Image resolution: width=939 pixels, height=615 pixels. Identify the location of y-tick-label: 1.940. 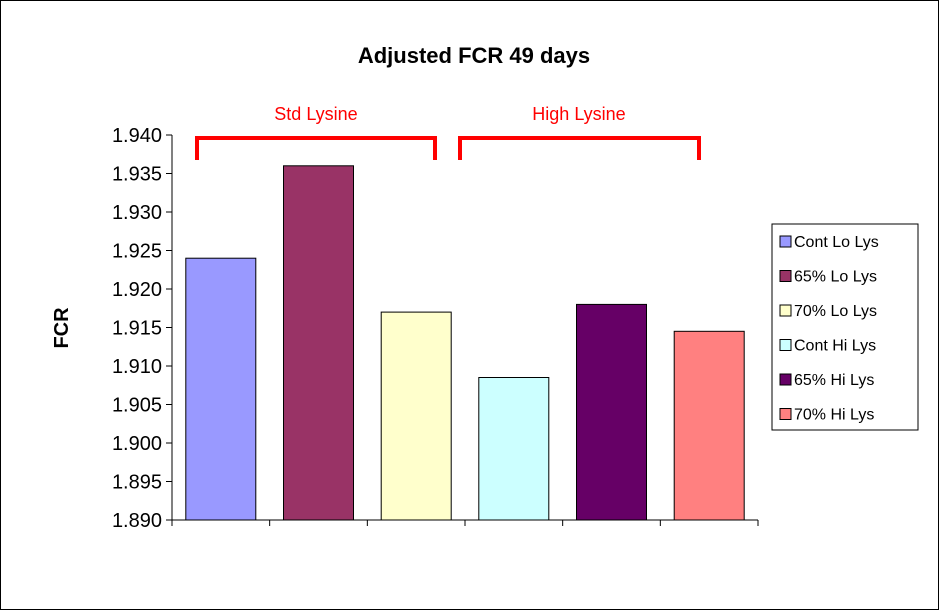
(137, 136).